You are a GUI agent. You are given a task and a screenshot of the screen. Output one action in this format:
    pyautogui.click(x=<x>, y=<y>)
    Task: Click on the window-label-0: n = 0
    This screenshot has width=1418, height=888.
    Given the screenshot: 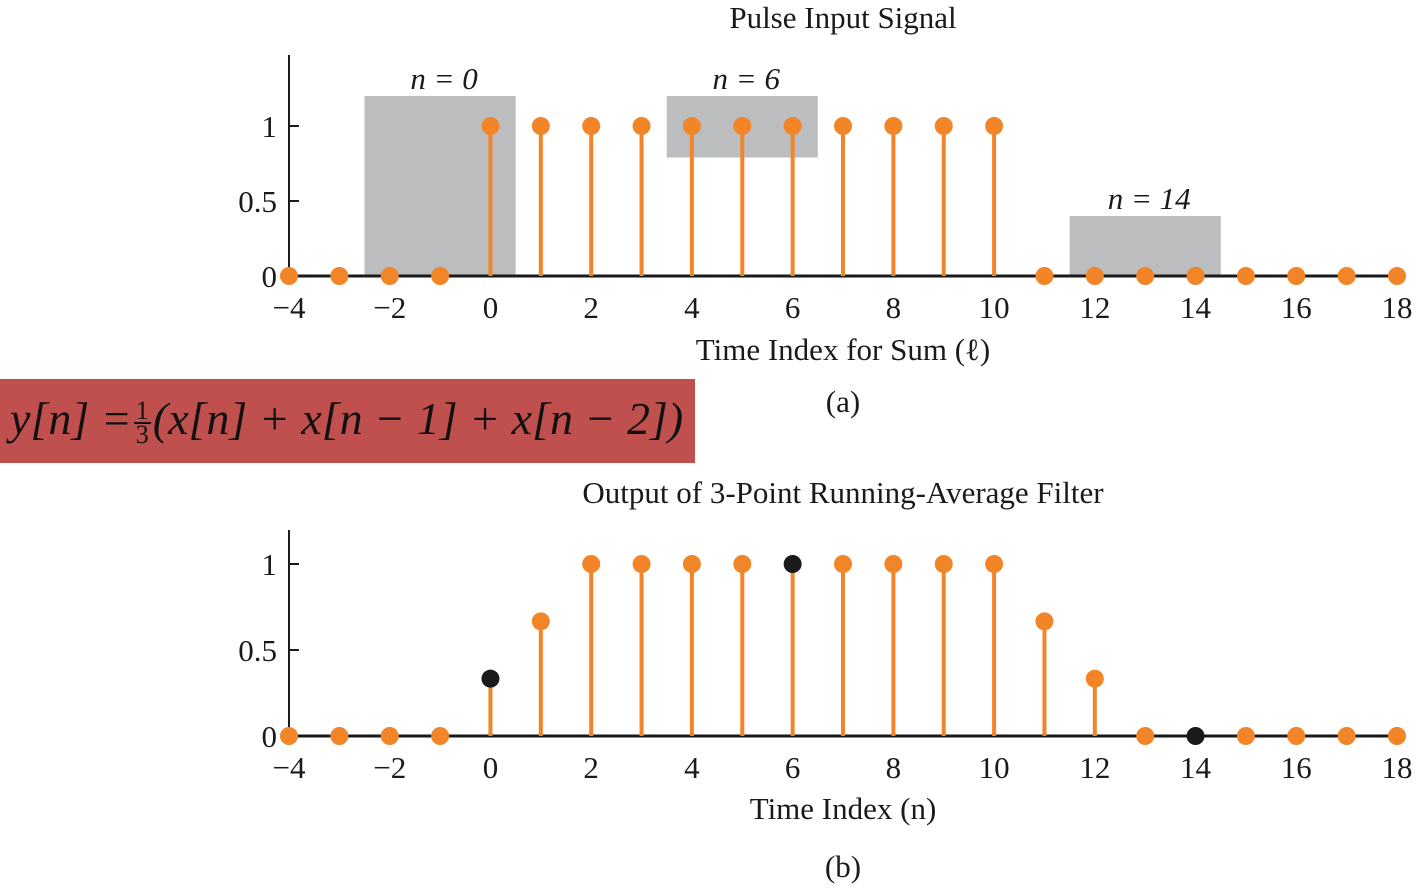 What is the action you would take?
    pyautogui.click(x=444, y=78)
    